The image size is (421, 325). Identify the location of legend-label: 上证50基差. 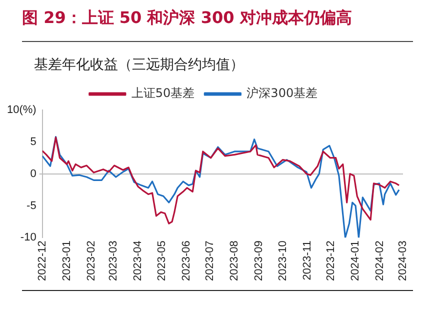
(163, 93).